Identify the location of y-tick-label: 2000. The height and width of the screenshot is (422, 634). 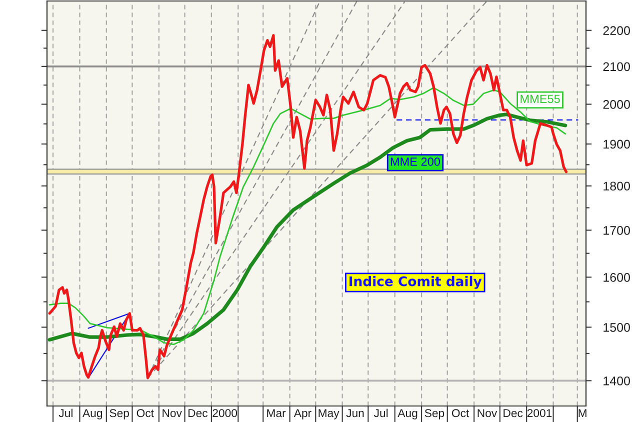
(616, 104).